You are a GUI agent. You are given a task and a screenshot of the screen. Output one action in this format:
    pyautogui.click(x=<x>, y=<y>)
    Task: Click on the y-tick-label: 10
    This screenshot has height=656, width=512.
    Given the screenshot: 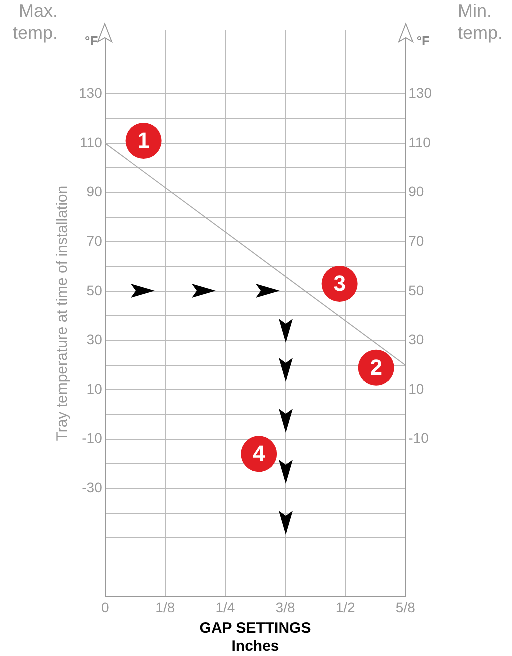 What is the action you would take?
    pyautogui.click(x=94, y=388)
    